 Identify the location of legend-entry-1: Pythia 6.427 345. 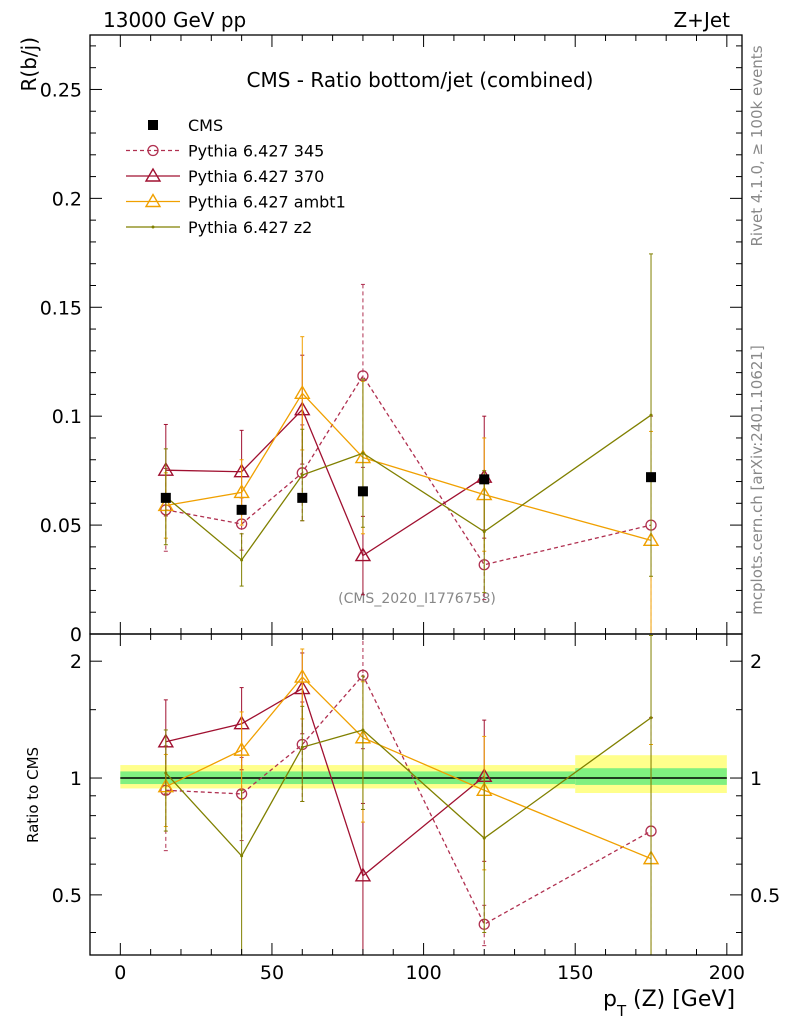
(225, 151).